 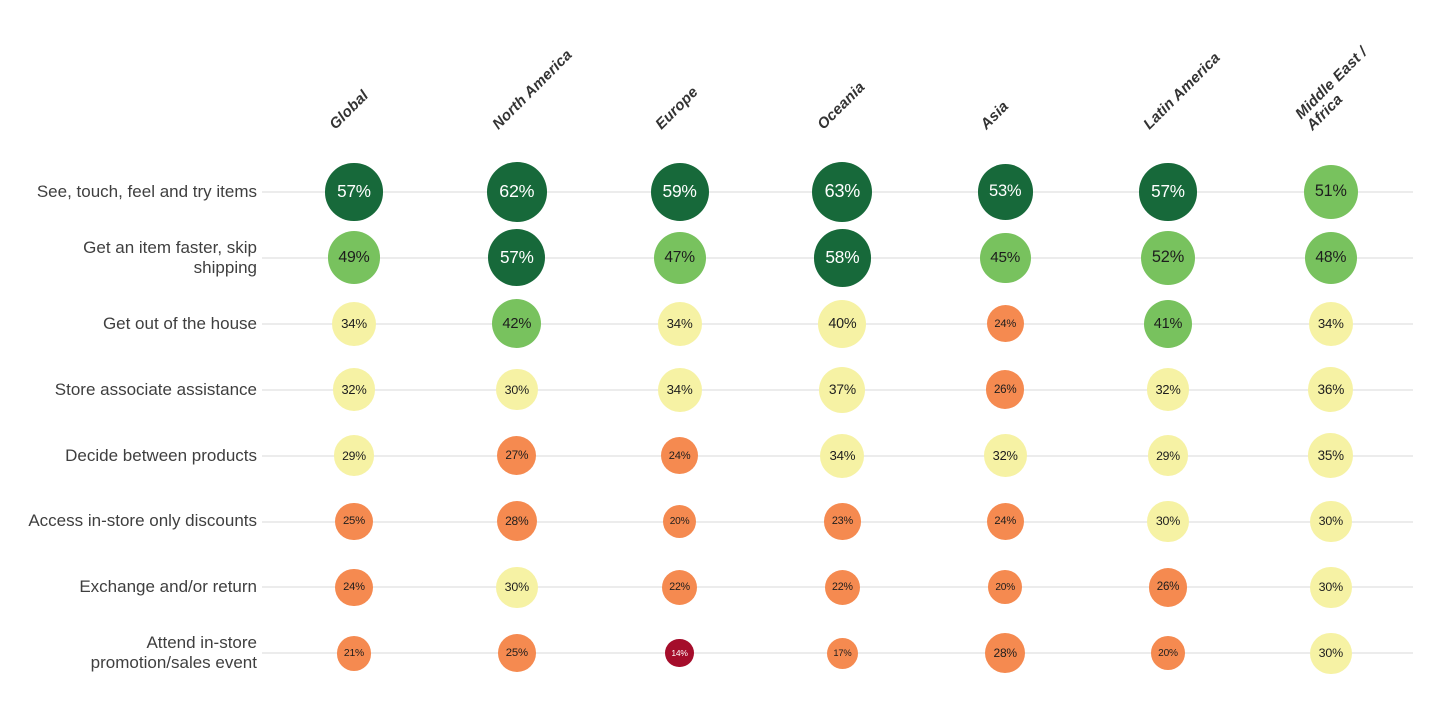 I want to click on bubble-value: 22%, so click(x=679, y=587).